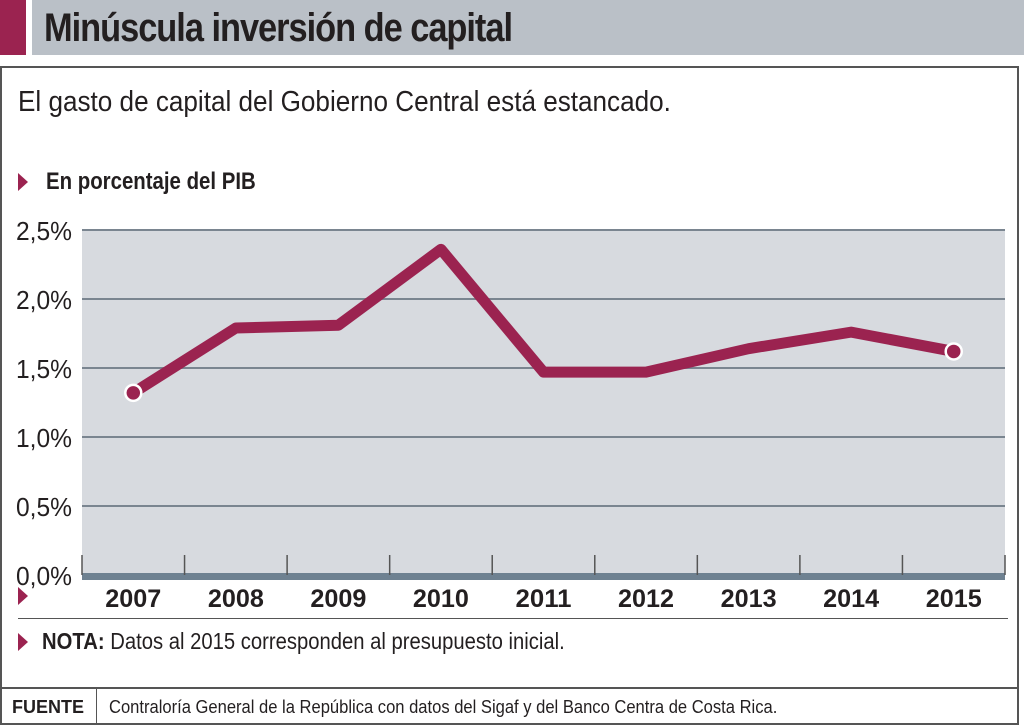 Image resolution: width=1024 pixels, height=728 pixels. Describe the element at coordinates (133, 597) in the screenshot. I see `x-tick-label: 2007` at that location.